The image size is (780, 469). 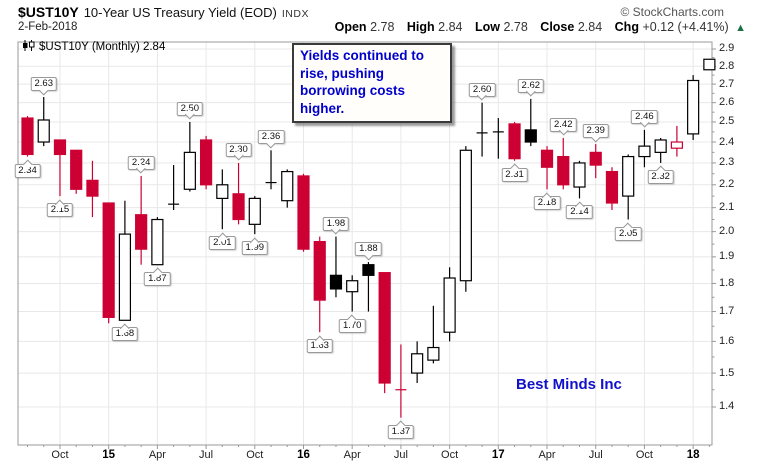 What do you see at coordinates (420, 27) in the screenshot?
I see `high-label: High` at bounding box center [420, 27].